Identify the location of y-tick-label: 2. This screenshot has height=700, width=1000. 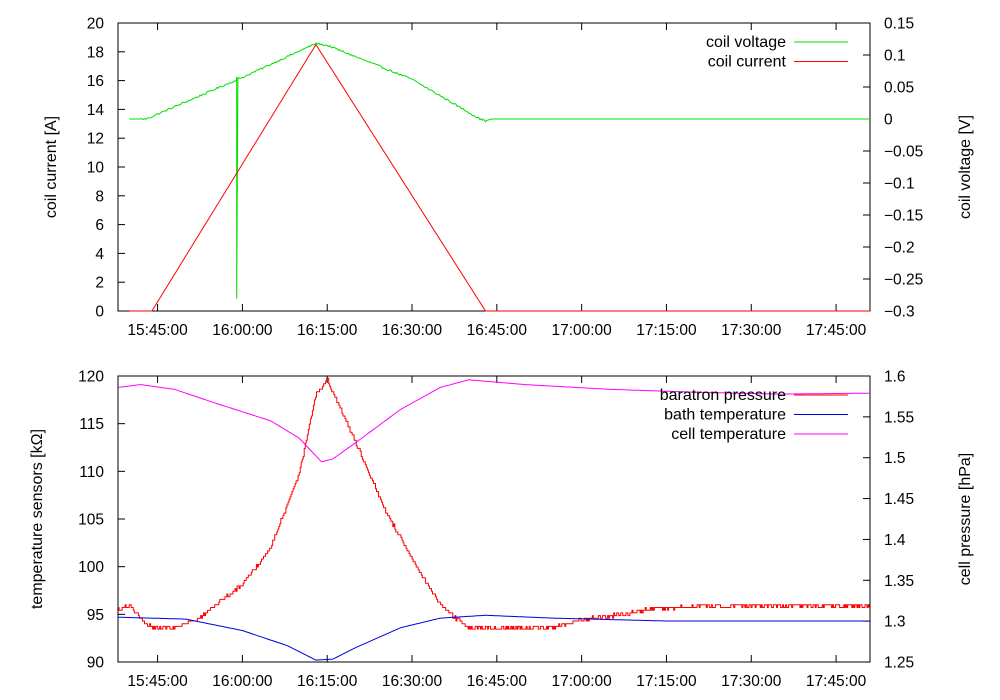
(99, 283).